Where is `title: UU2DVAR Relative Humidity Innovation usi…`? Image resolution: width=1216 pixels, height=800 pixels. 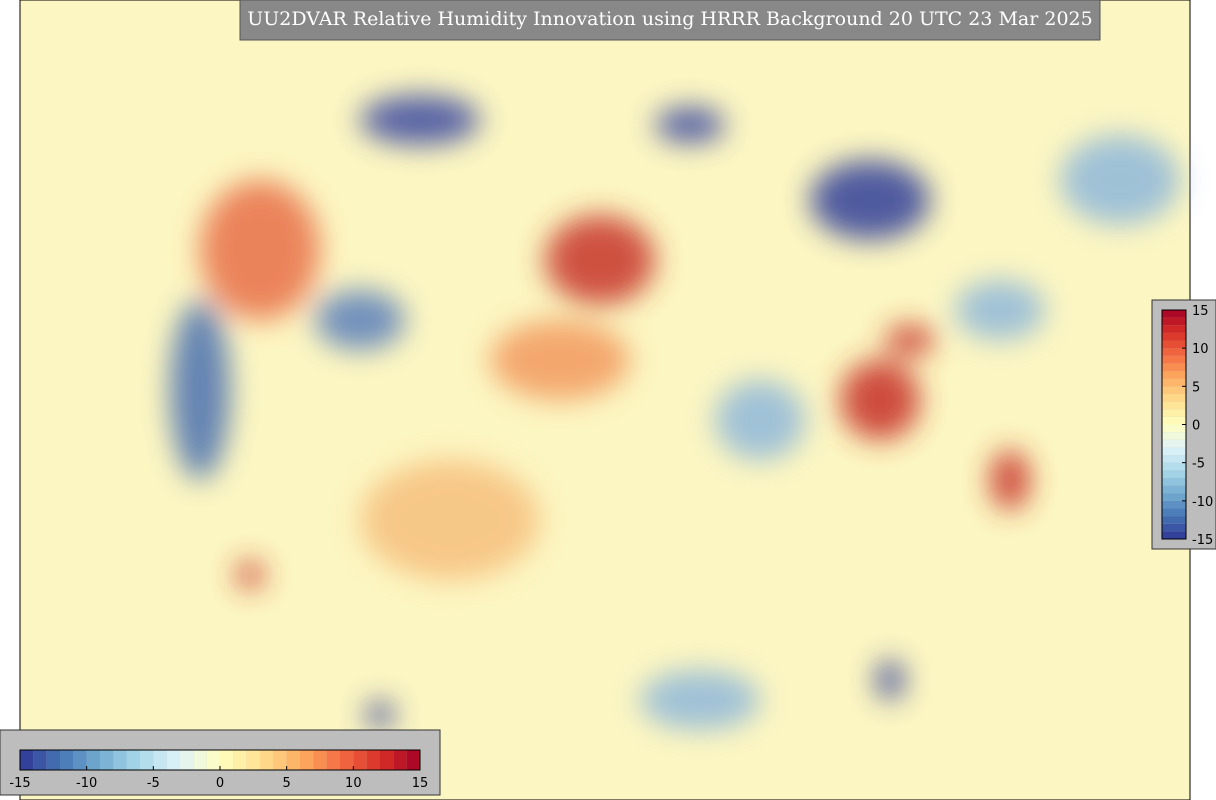 title: UU2DVAR Relative Humidity Innovation usi… is located at coordinates (669, 19).